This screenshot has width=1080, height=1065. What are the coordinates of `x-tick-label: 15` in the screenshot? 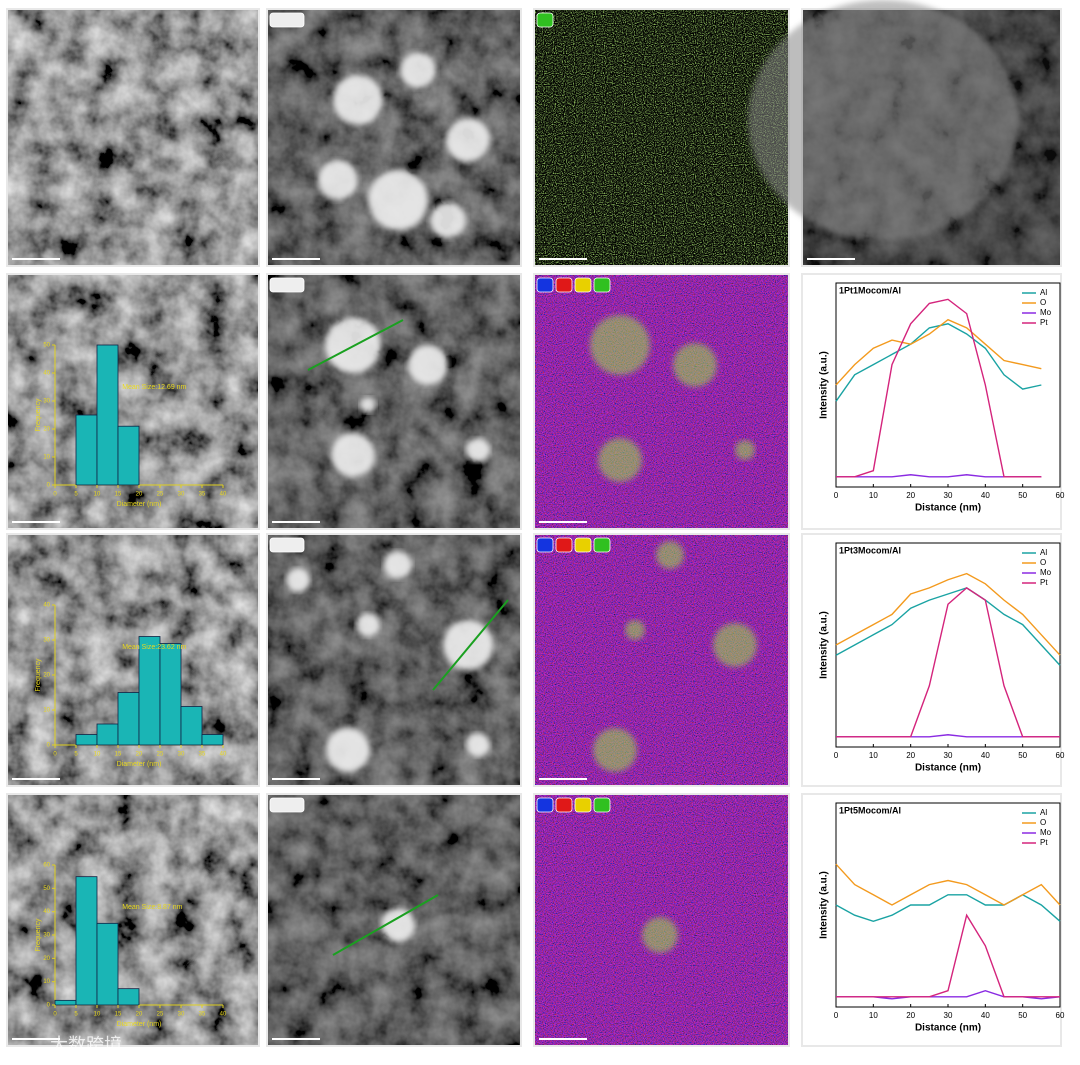 It's located at (118, 495).